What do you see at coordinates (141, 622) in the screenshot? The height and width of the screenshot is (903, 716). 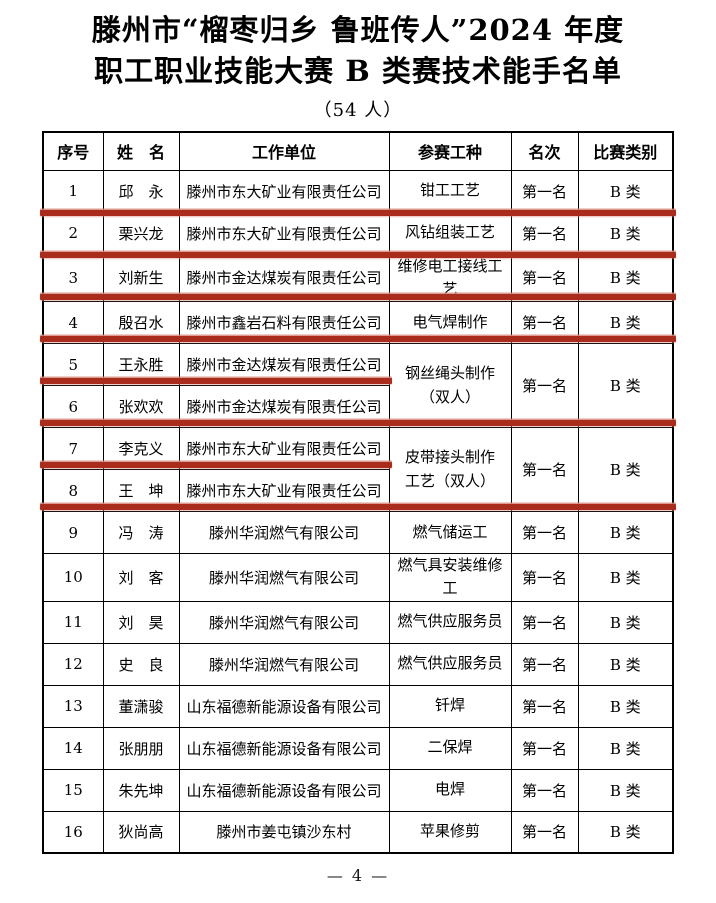 I see `table-cell: 刘 昊` at bounding box center [141, 622].